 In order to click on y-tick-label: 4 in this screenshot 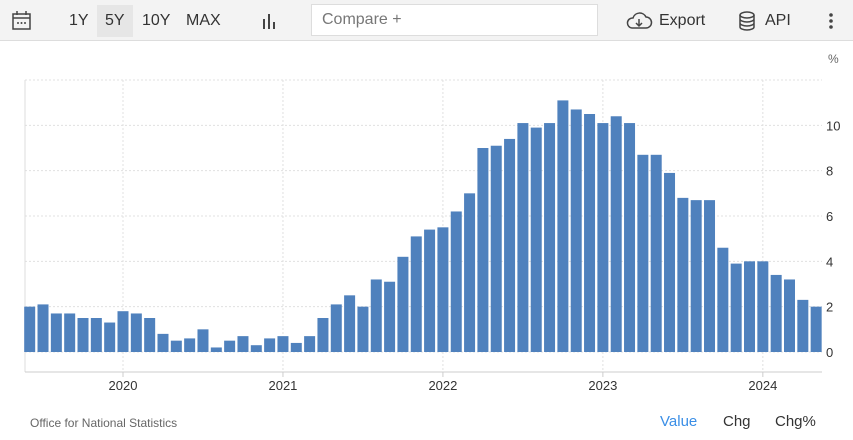, I will do `click(829, 261)`.